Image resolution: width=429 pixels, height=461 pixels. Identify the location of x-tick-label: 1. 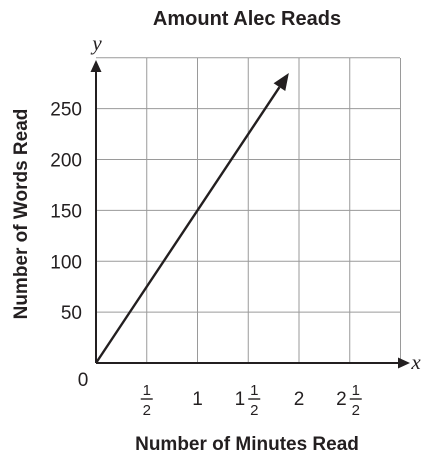
(197, 399).